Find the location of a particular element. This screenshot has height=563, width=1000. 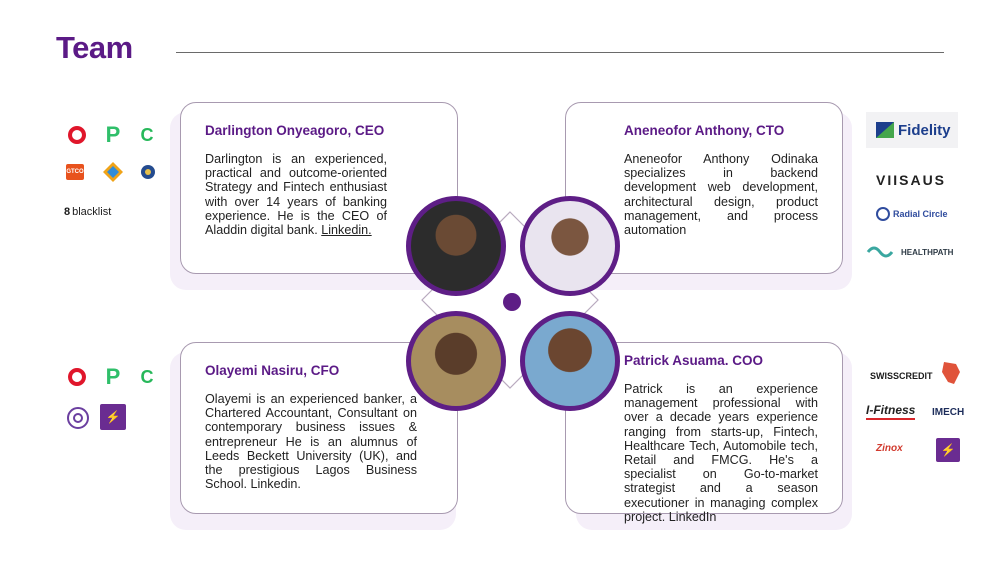

fidelity-logo: Fidelity is located at coordinates (912, 130).